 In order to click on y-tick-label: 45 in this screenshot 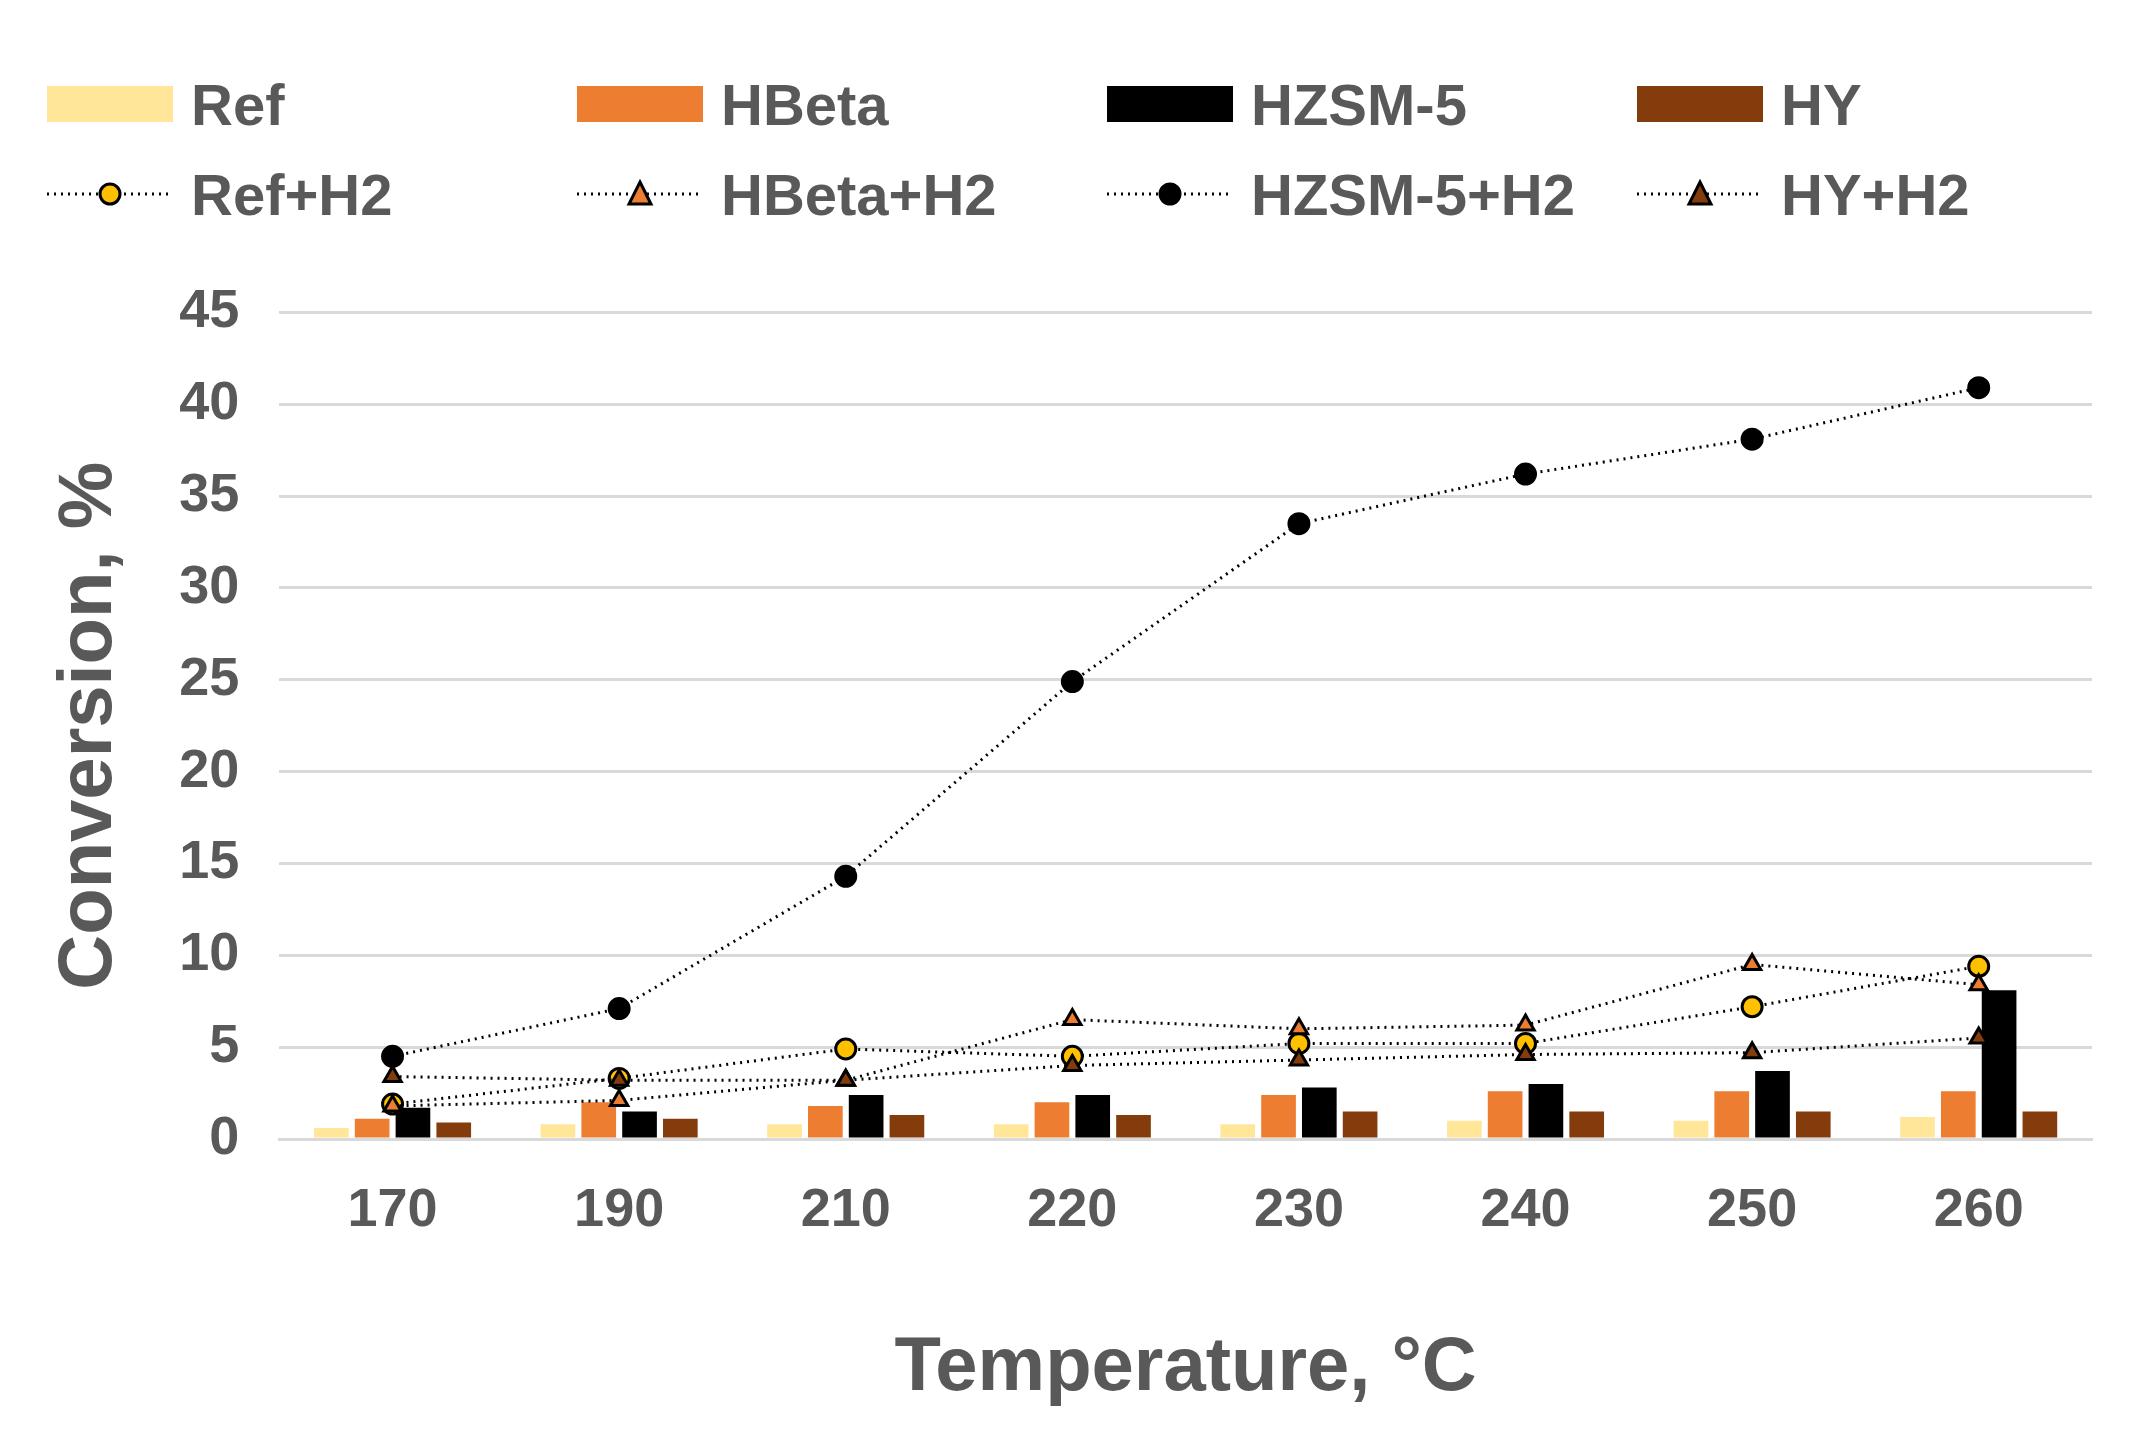, I will do `click(209, 308)`.